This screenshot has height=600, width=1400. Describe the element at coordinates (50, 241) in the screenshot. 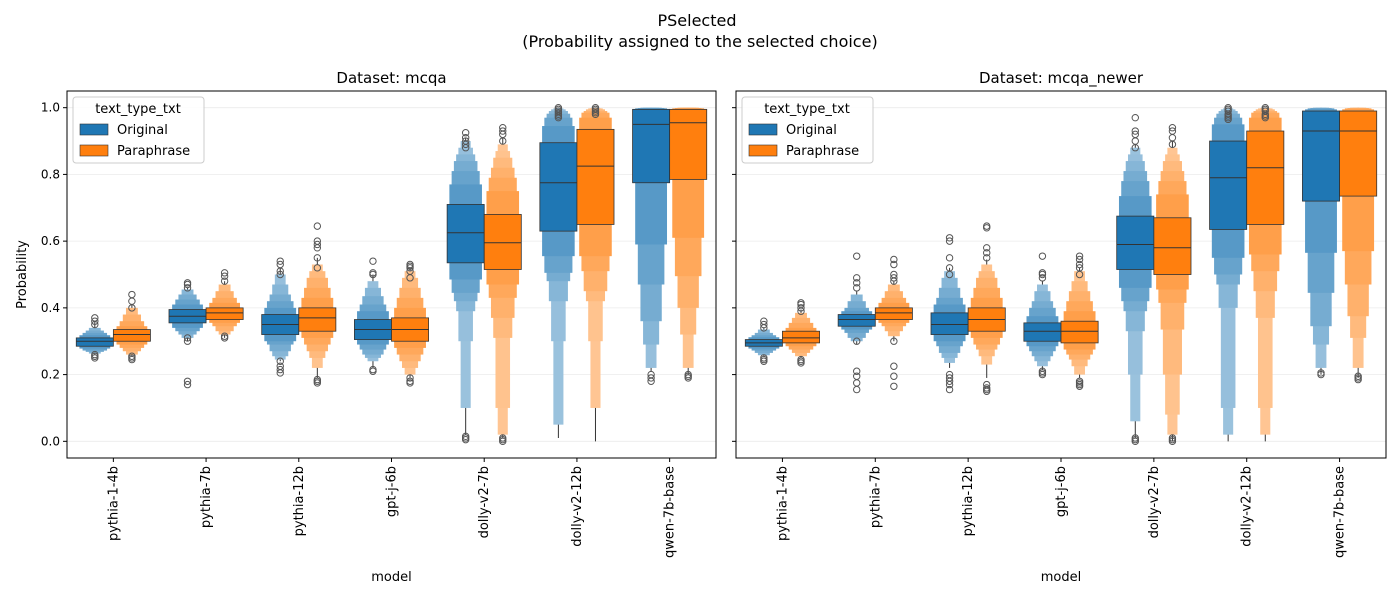

I see `y-tick-label: 0.6` at that location.